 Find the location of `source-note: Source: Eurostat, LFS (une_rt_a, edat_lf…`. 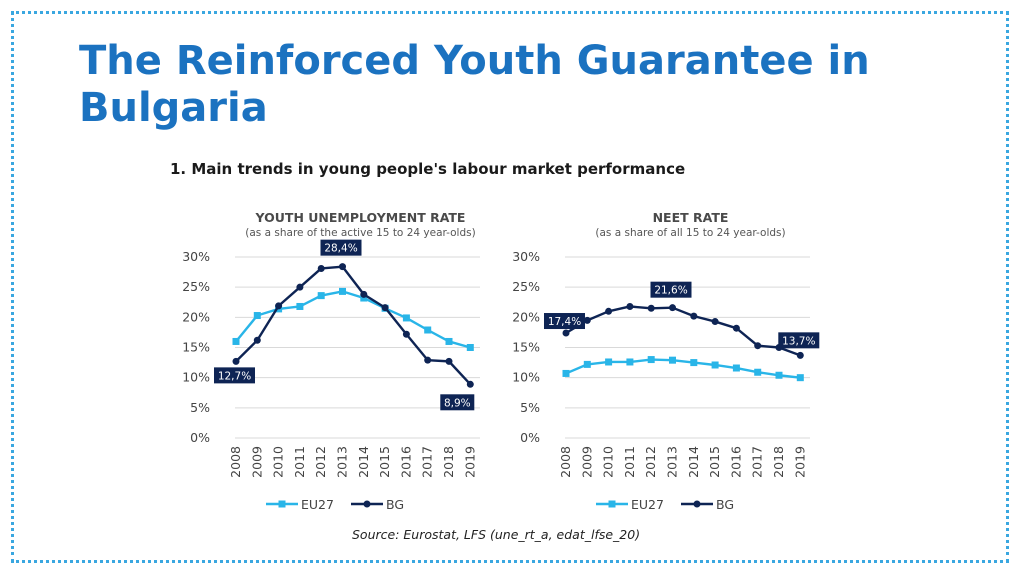

source-note: Source: Eurostat, LFS (une_rt_a, edat_lf… is located at coordinates (496, 534).